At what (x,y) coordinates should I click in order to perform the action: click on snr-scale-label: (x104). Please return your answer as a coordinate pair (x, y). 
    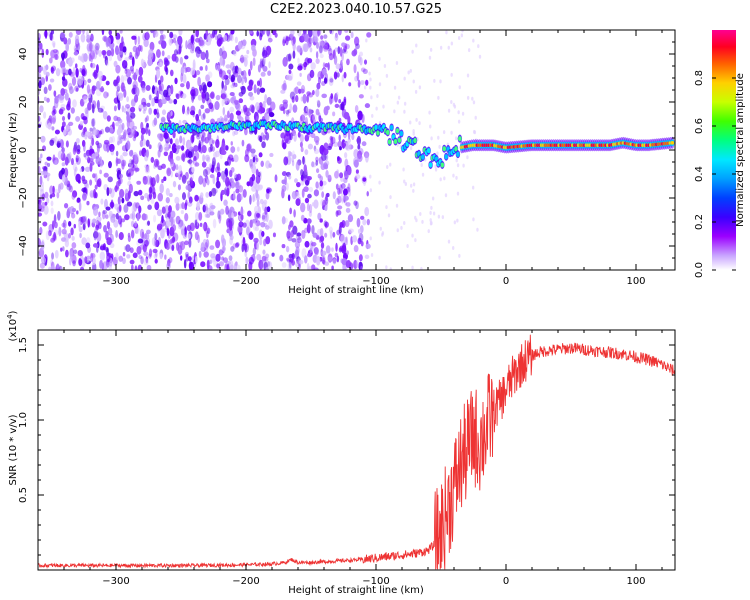
    Looking at the image, I should click on (12, 325).